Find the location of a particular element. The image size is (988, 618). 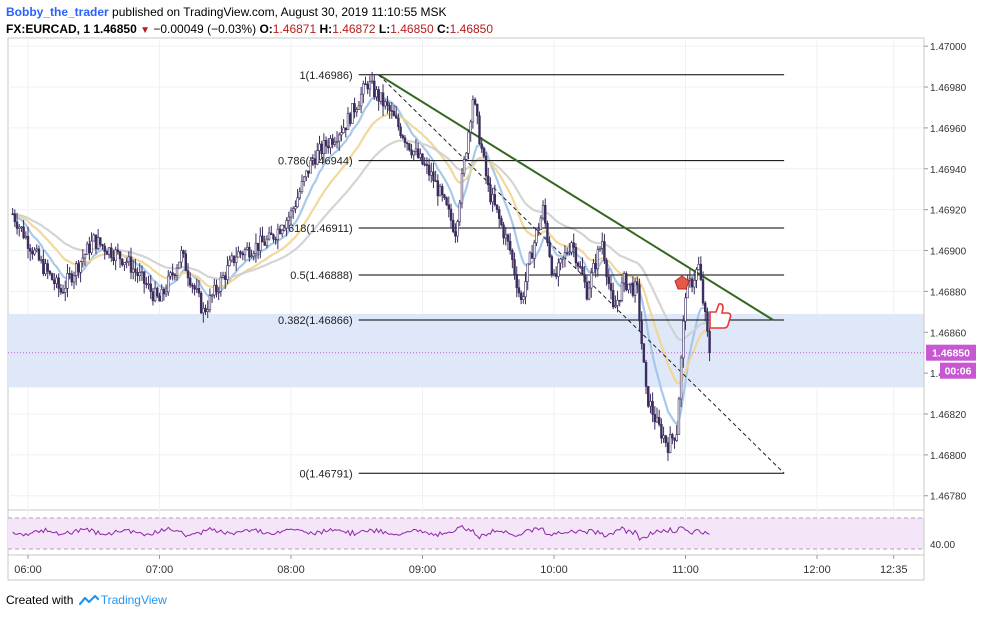

price-tags: 1.46850 00:06 is located at coordinates (951, 361).